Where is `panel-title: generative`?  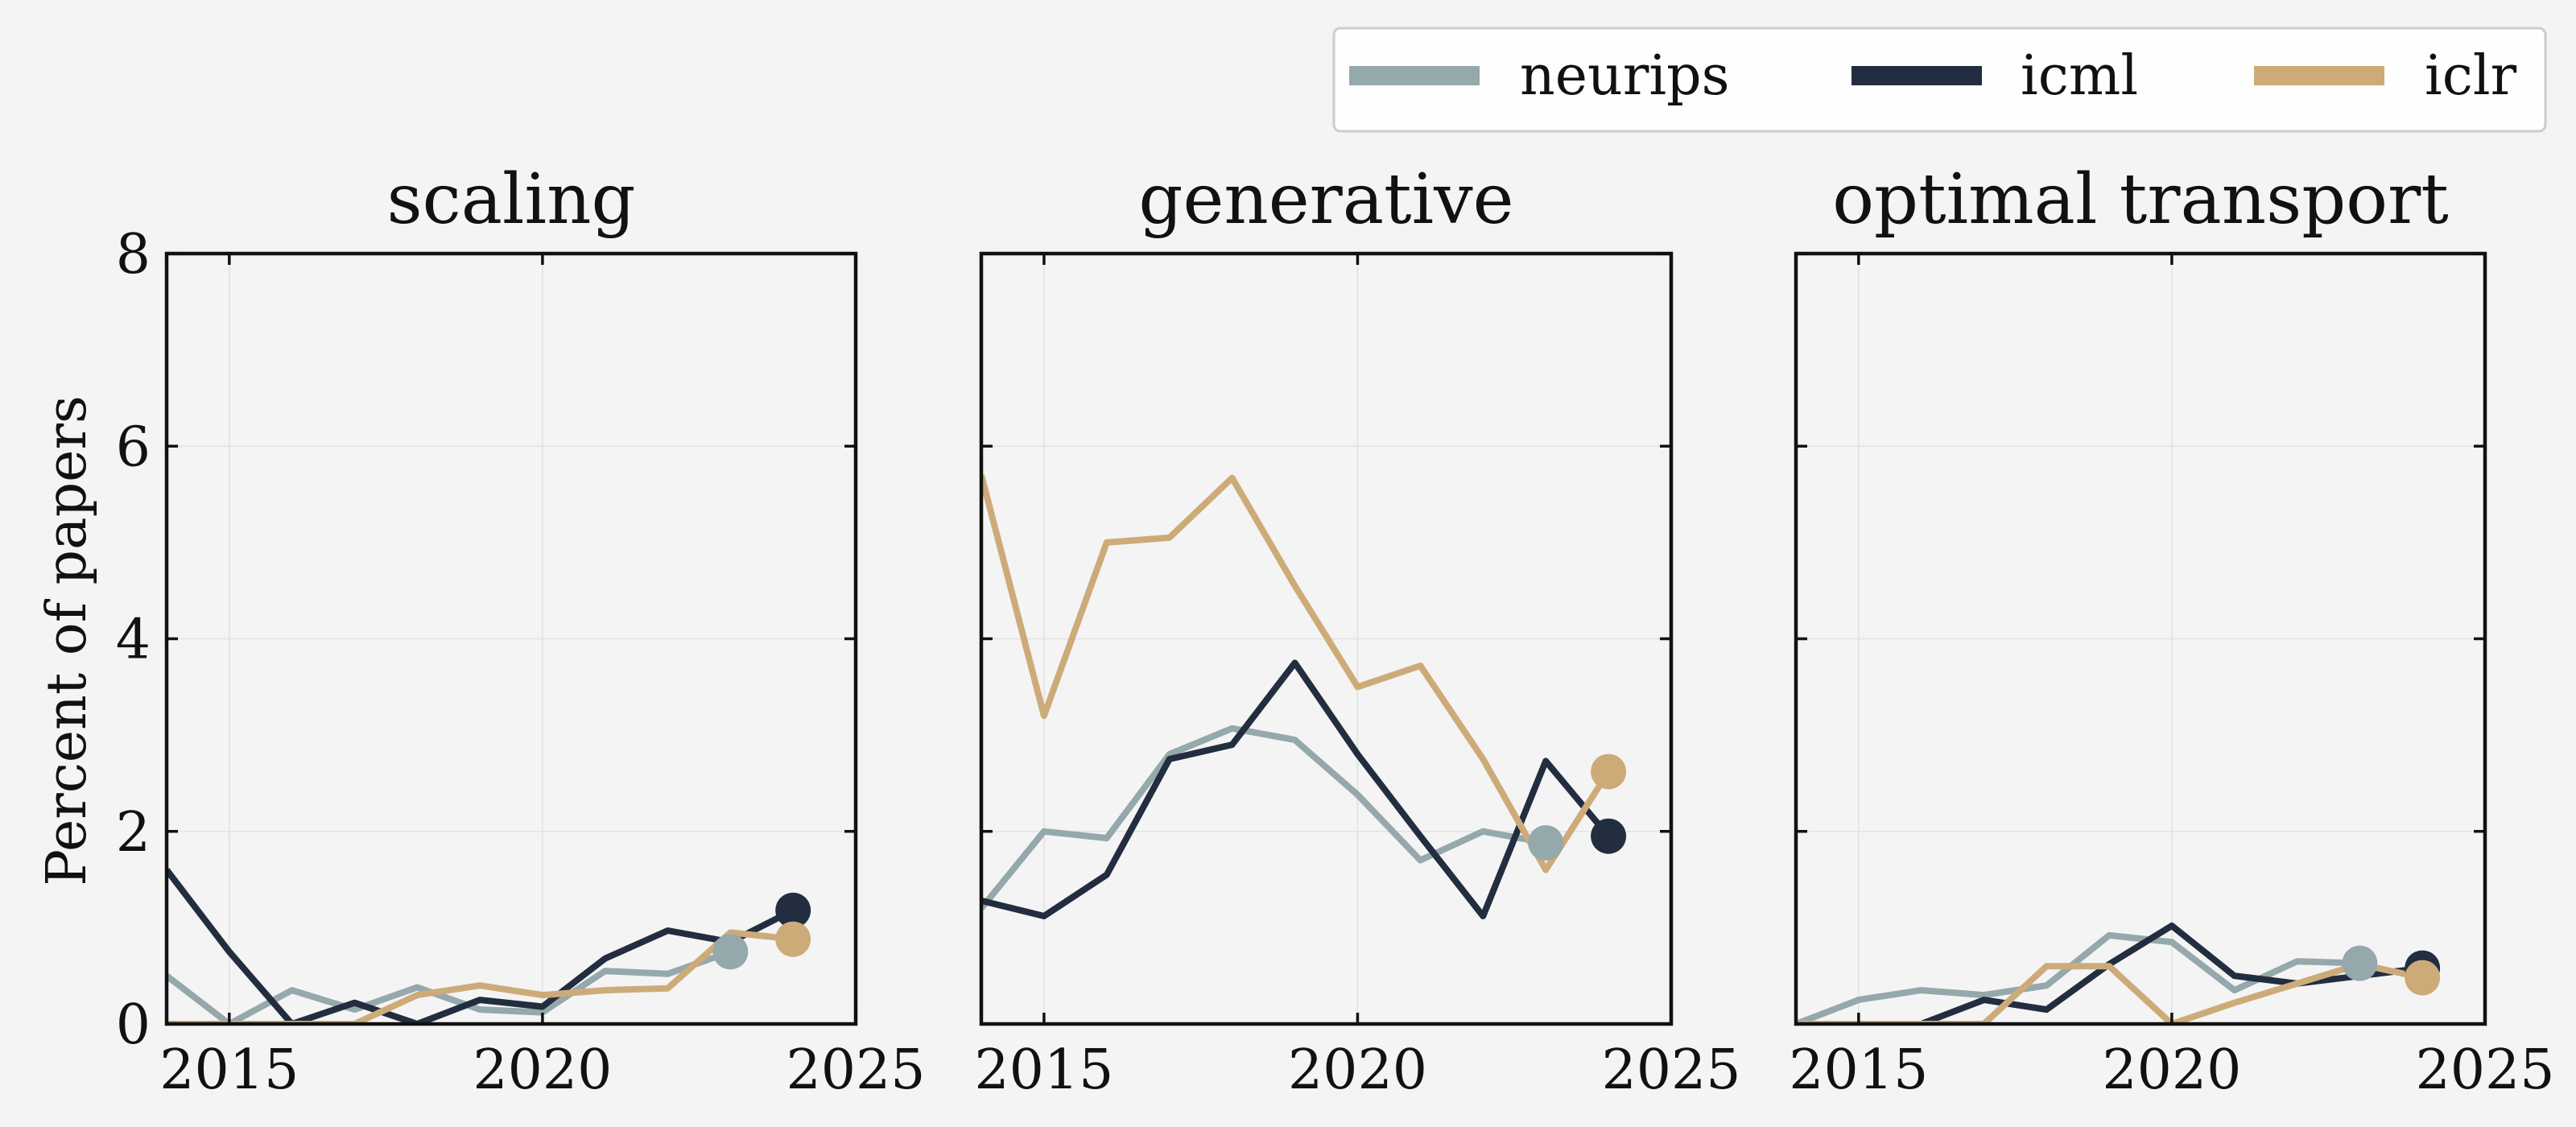 panel-title: generative is located at coordinates (1325, 199).